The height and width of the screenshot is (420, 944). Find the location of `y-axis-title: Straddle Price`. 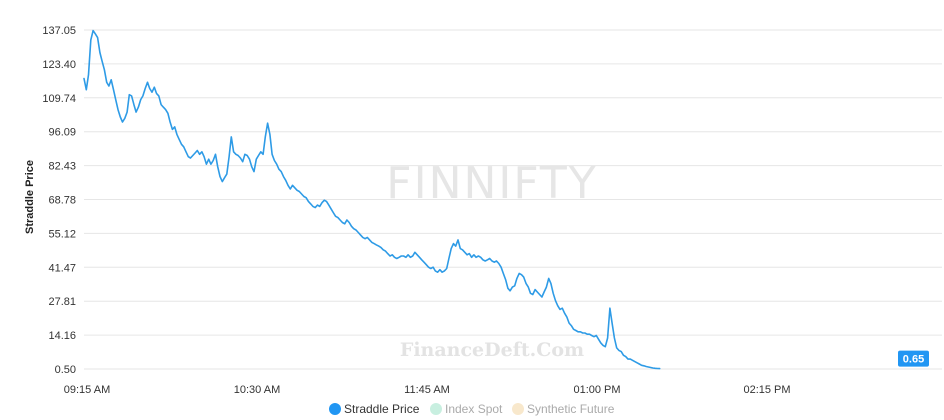

y-axis-title: Straddle Price is located at coordinates (30, 197).